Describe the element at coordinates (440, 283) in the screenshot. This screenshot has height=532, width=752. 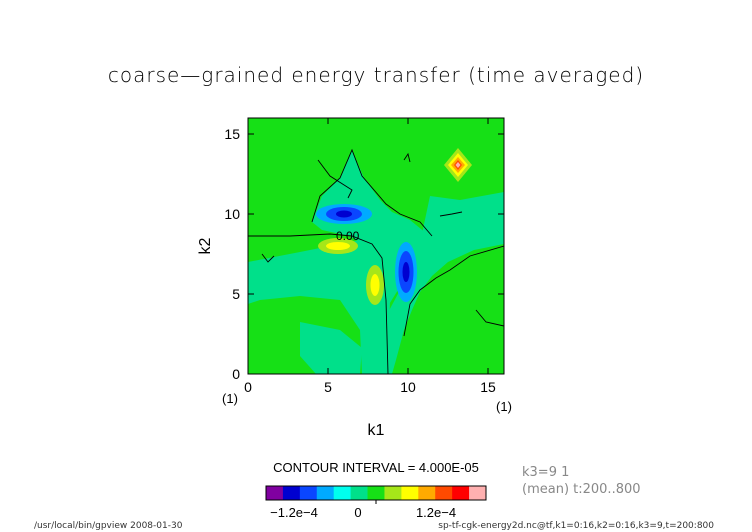
I see `level-band-cyan-right` at that location.